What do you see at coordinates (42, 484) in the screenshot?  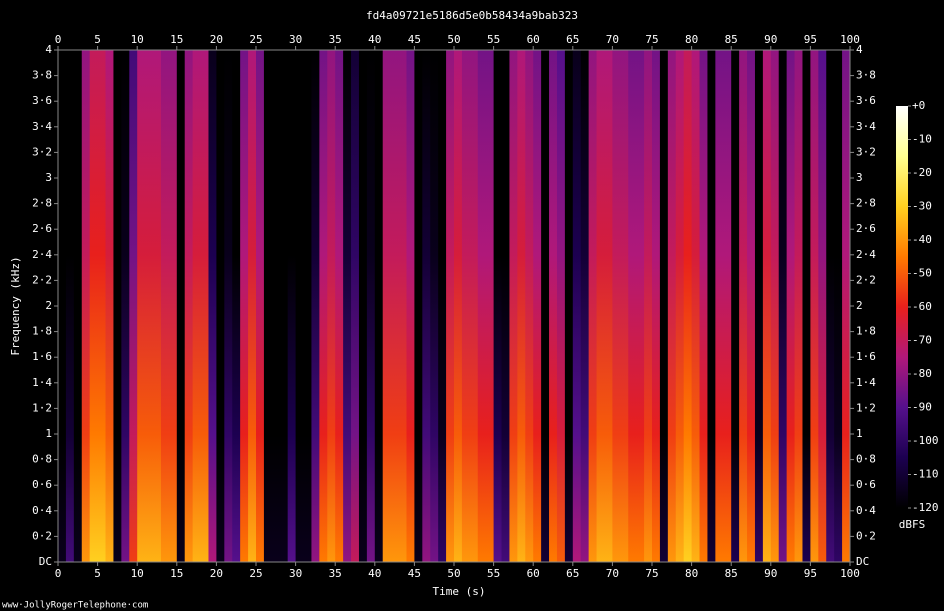 I see `y-tick-label: 0·6` at bounding box center [42, 484].